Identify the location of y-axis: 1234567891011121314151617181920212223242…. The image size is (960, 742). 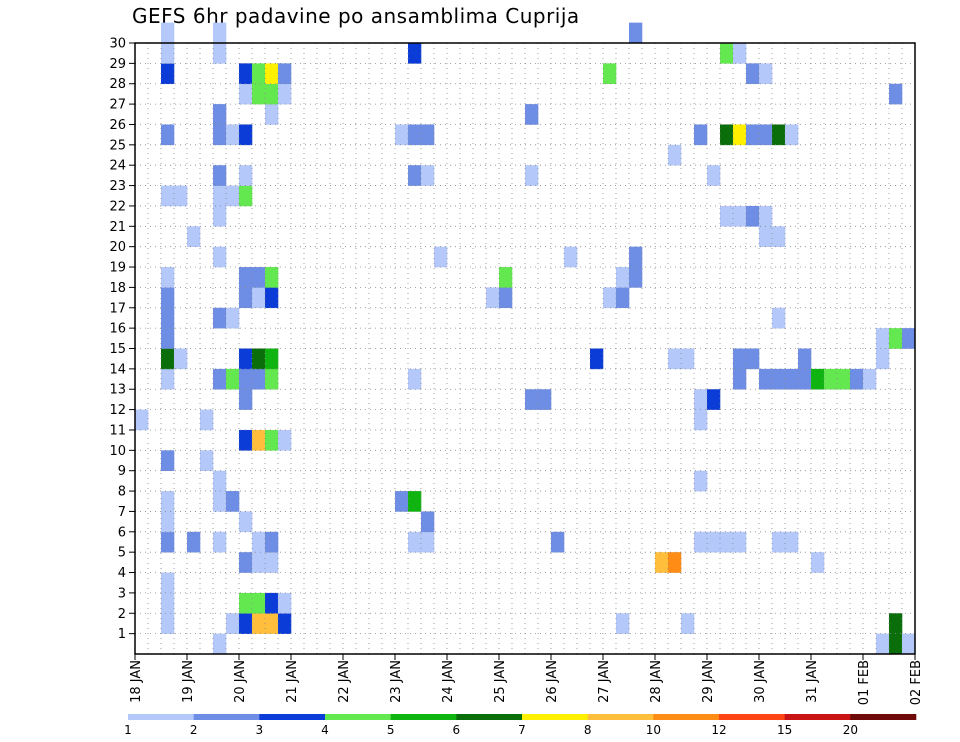
(122, 339).